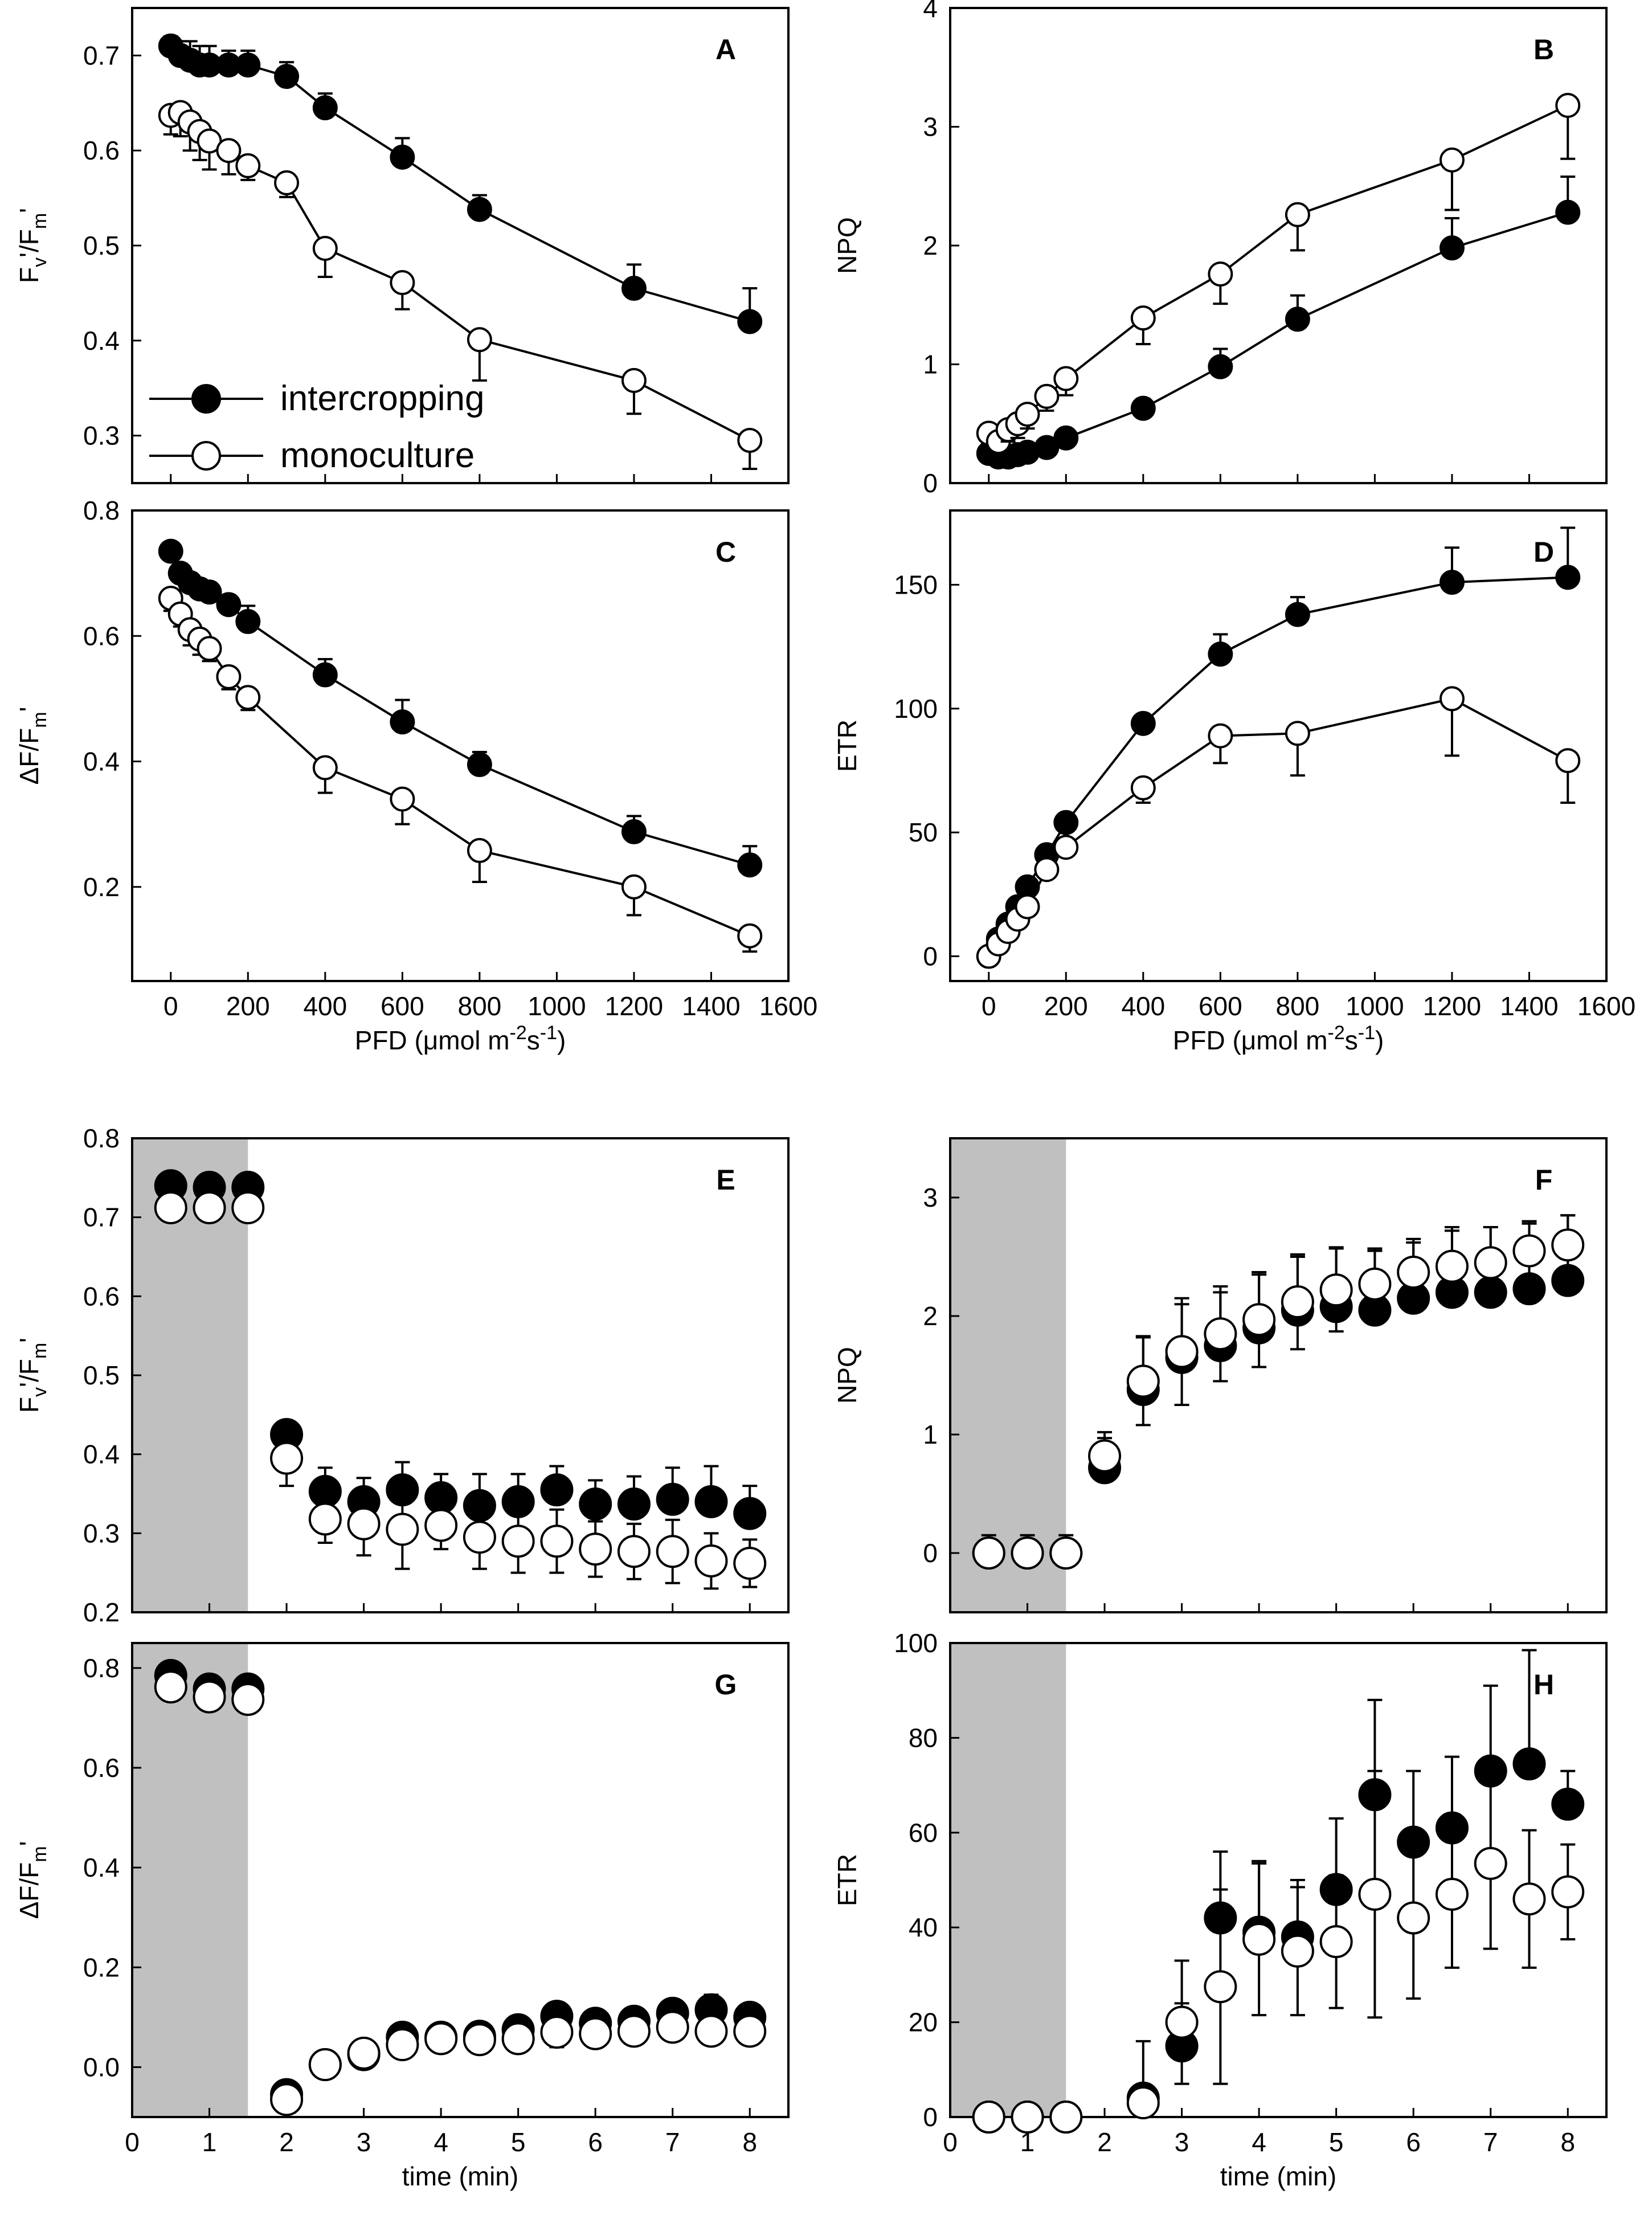  I want to click on x-tick-label: 600, so click(402, 1006).